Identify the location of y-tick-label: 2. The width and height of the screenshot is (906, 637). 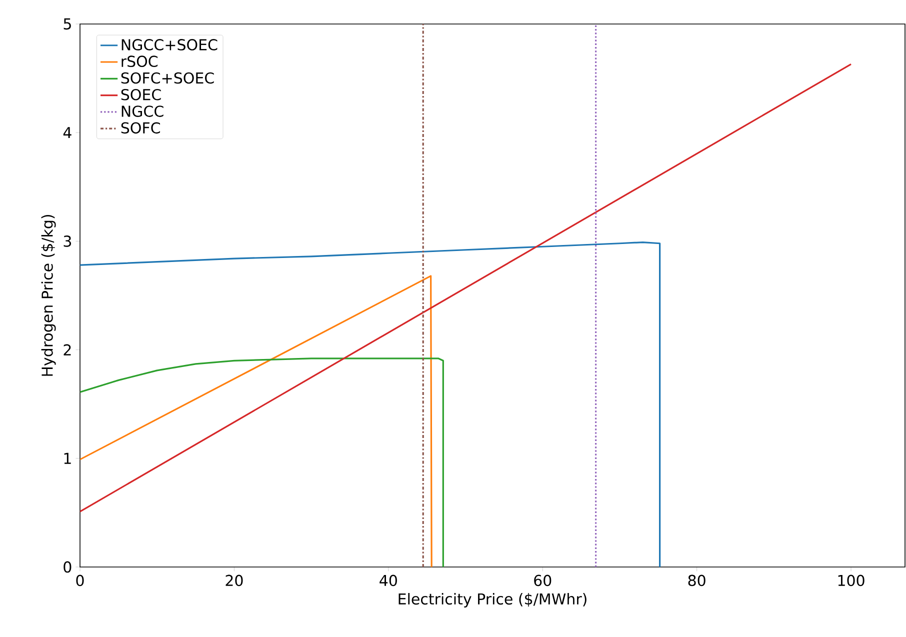
(67, 350).